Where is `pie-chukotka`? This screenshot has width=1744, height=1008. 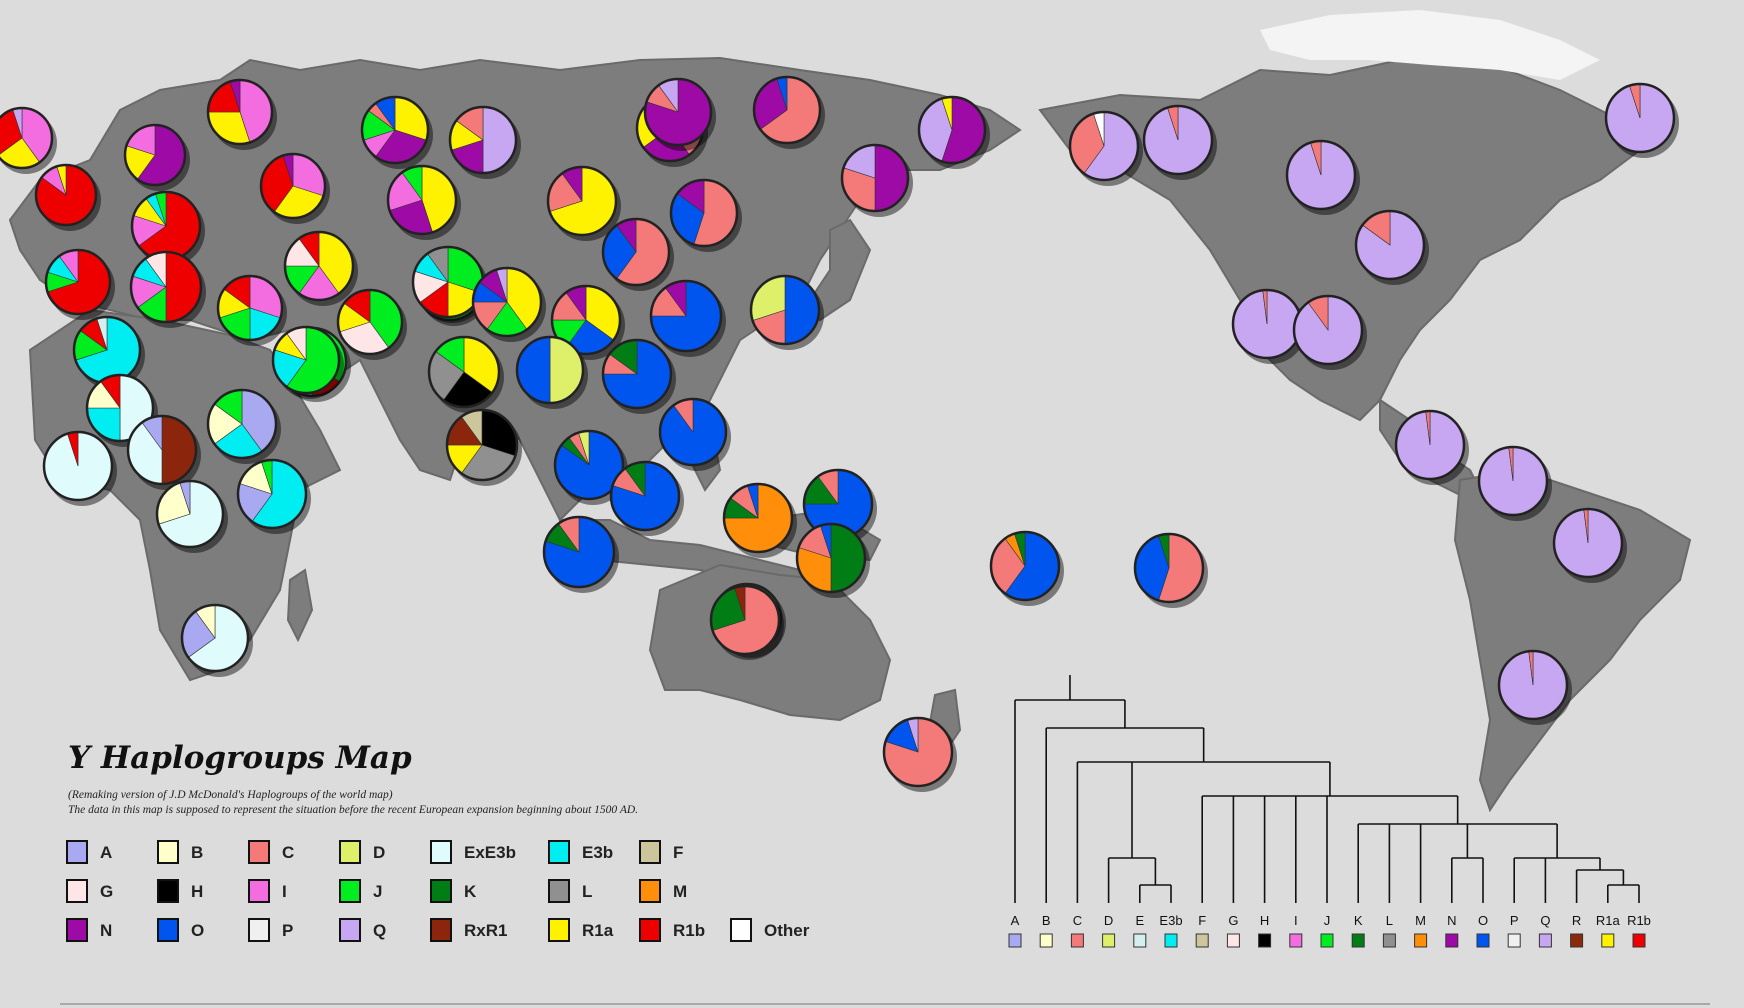 pie-chukotka is located at coordinates (953, 132).